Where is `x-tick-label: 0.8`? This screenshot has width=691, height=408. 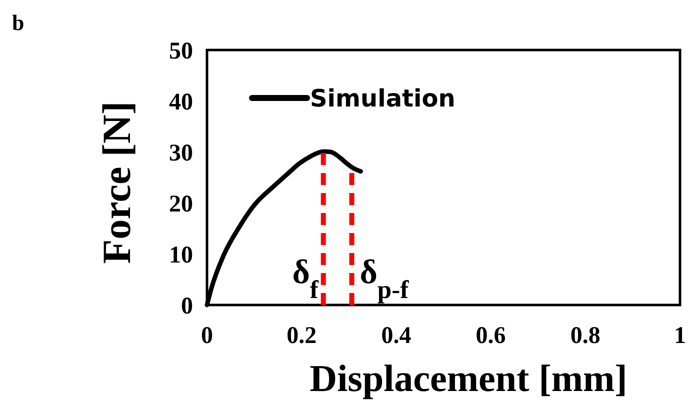
x-tick-label: 0.8 is located at coordinates (585, 336).